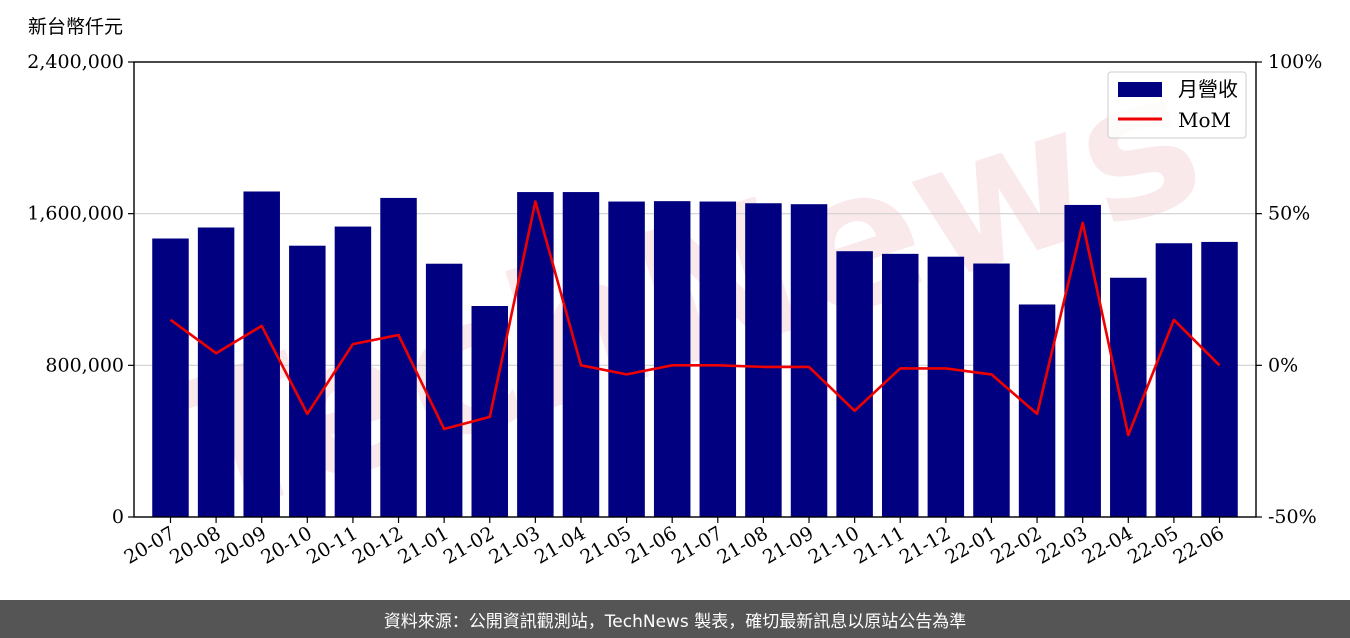 Image resolution: width=1350 pixels, height=638 pixels. What do you see at coordinates (1295, 62) in the screenshot?
I see `right-tick-label: 100%` at bounding box center [1295, 62].